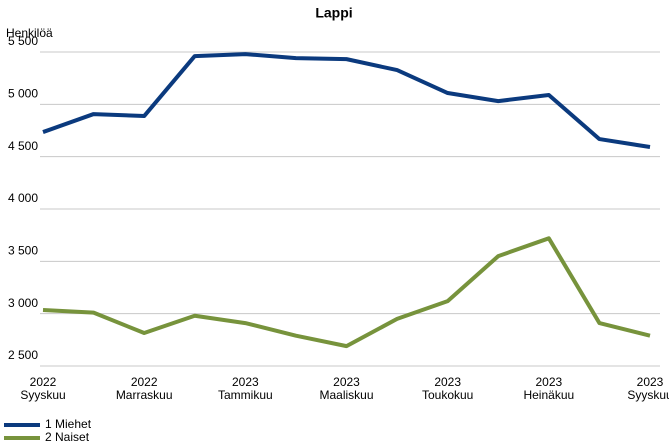  What do you see at coordinates (447, 395) in the screenshot?
I see `x-tick-label-line: Toukokuu` at bounding box center [447, 395].